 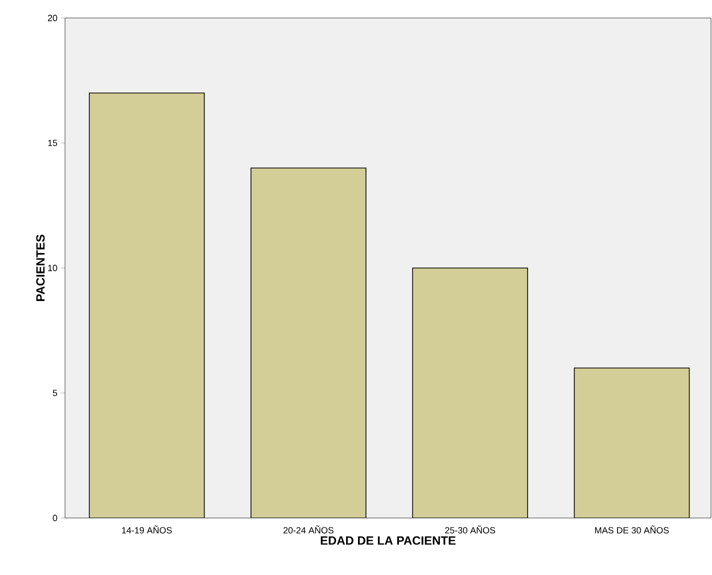 I want to click on y-tick-label: 15, so click(x=53, y=143).